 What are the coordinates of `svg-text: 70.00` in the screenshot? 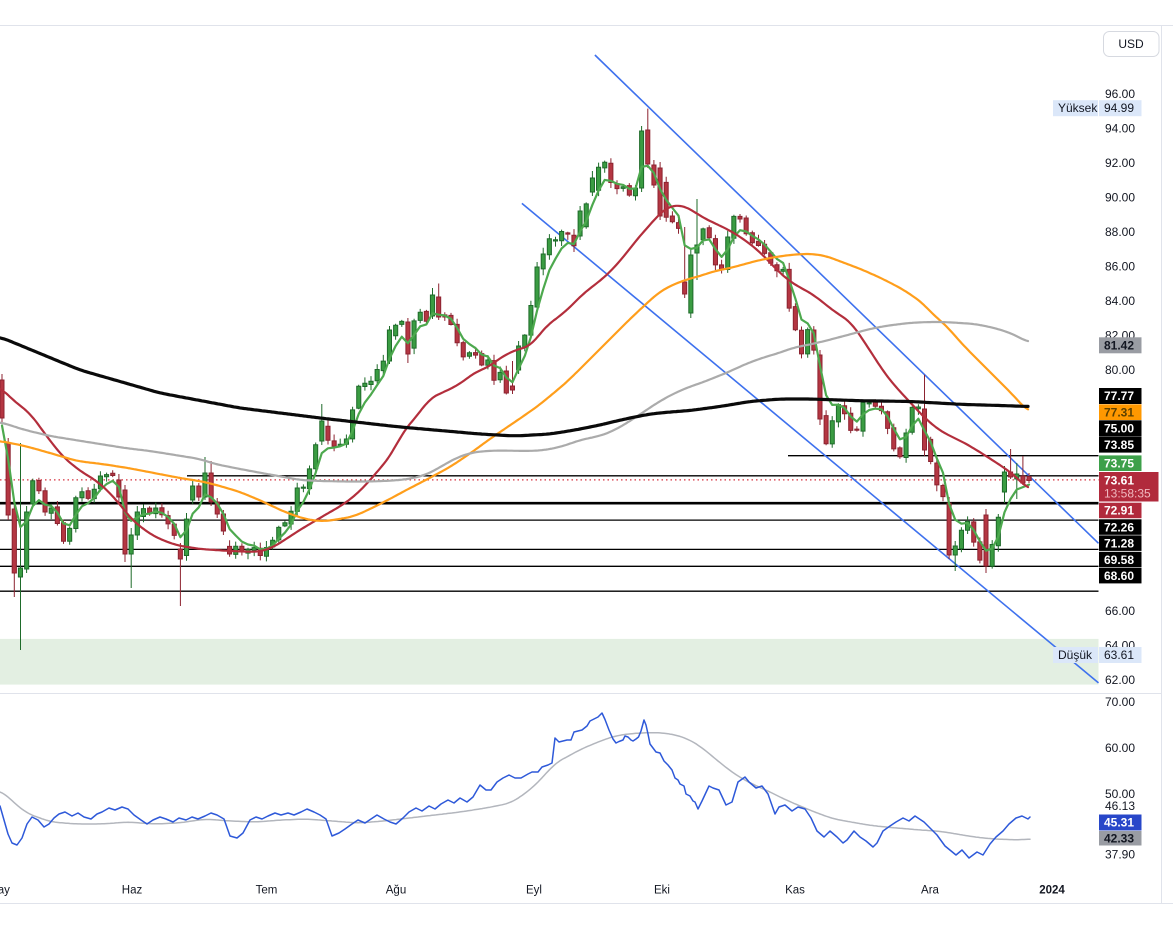 It's located at (1120, 702).